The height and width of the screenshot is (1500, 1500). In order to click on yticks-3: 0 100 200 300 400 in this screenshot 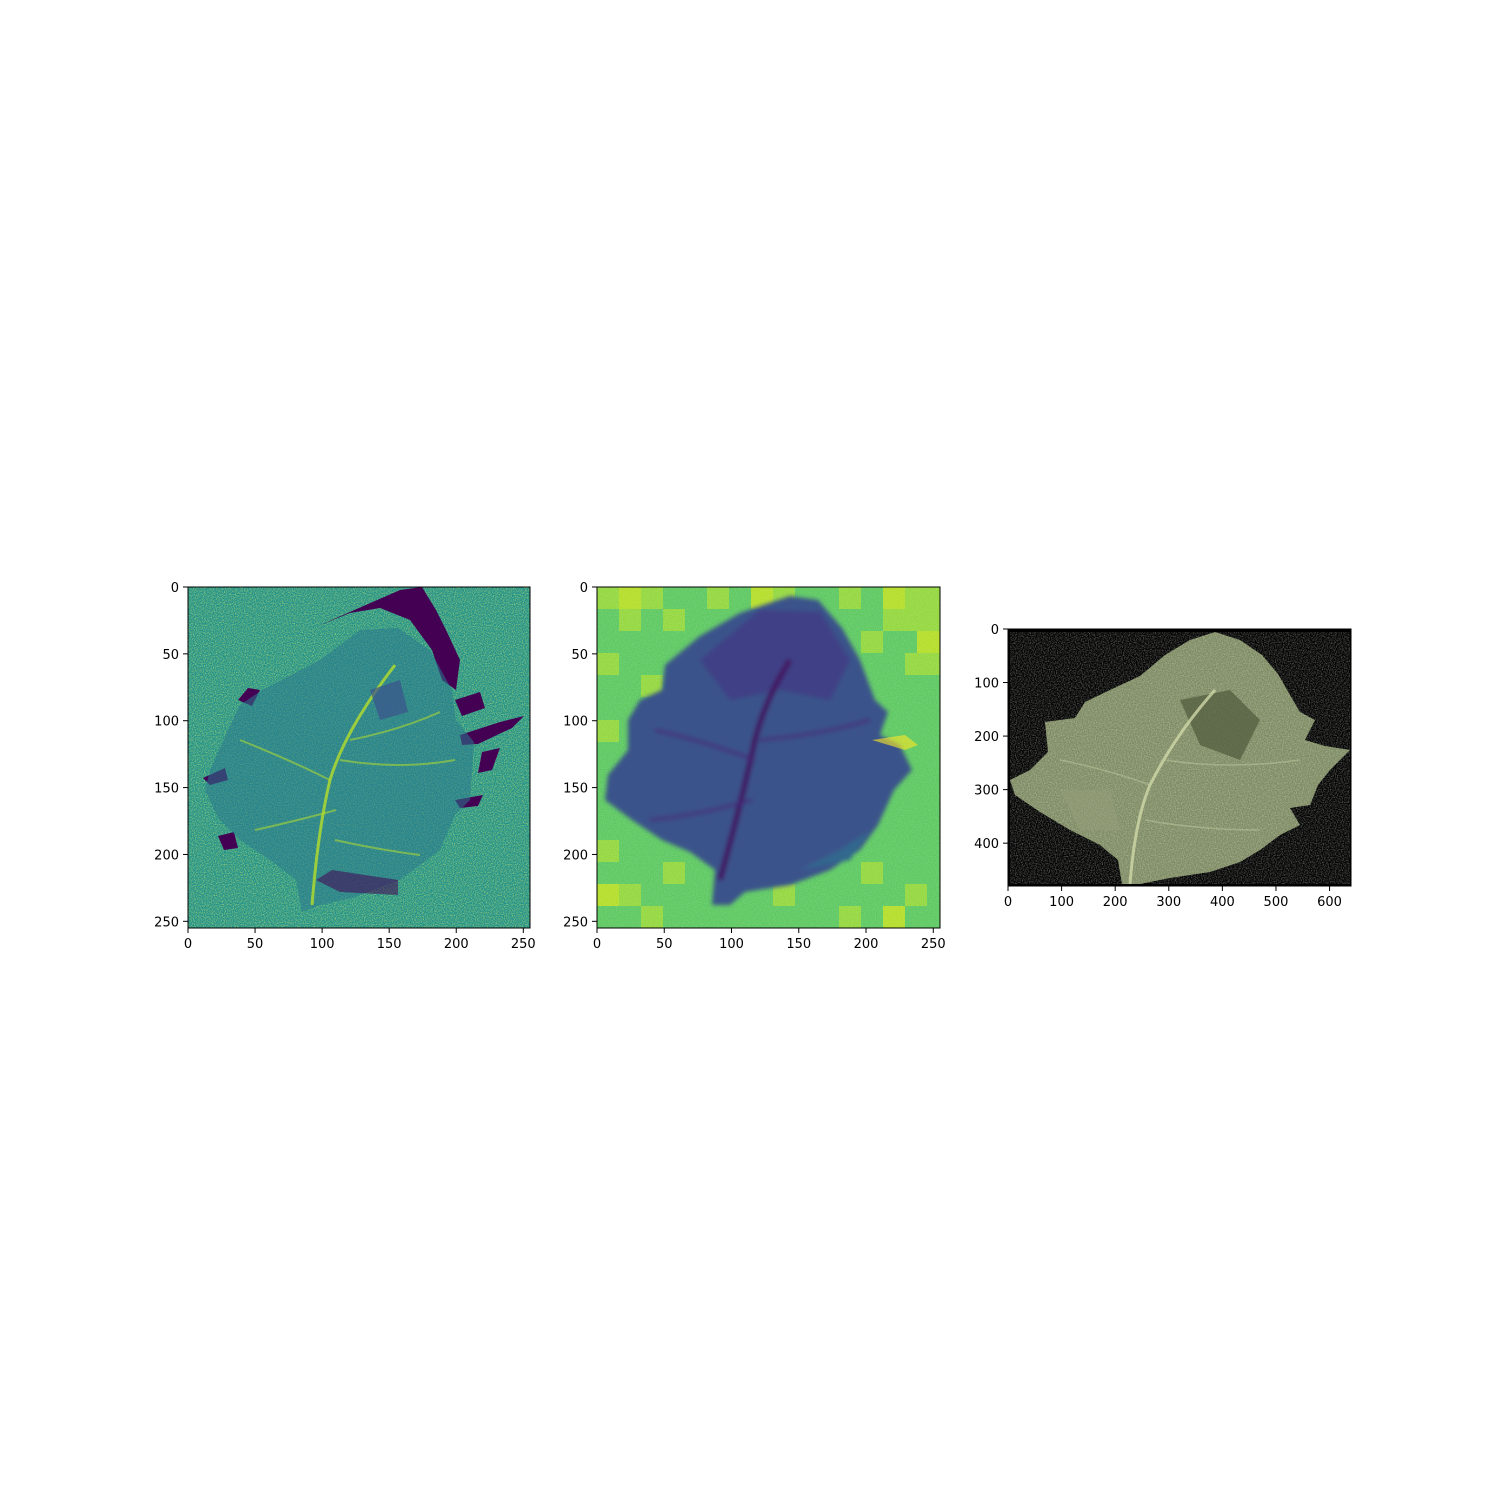, I will do `click(991, 737)`.